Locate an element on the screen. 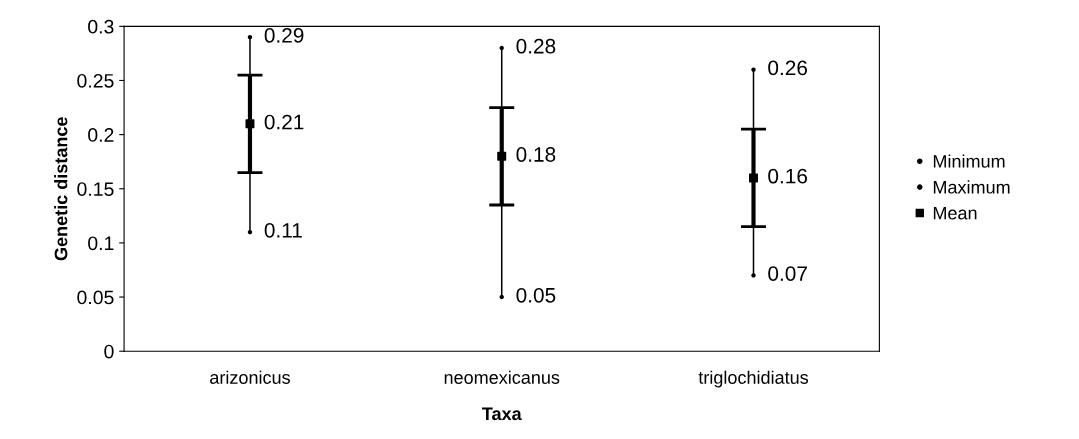 The width and height of the screenshot is (1079, 439). y-tick-label: 0.15 is located at coordinates (95, 189).